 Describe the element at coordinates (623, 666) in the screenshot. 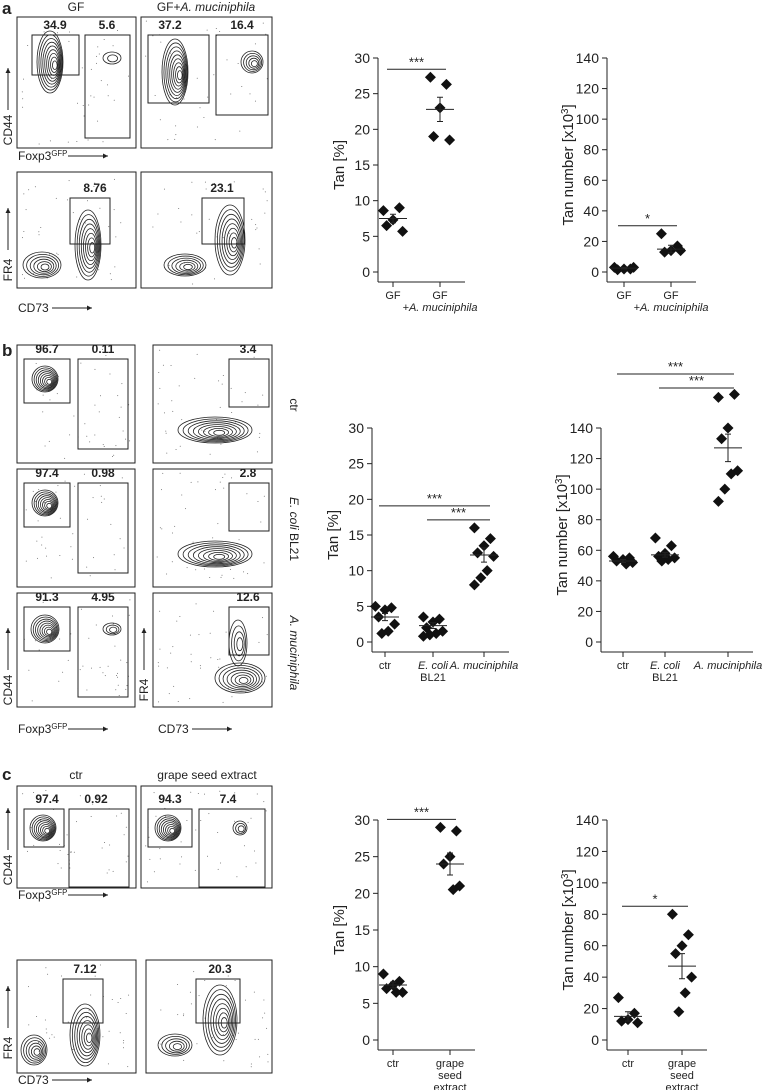

I see `x-tick-label: ctr` at that location.